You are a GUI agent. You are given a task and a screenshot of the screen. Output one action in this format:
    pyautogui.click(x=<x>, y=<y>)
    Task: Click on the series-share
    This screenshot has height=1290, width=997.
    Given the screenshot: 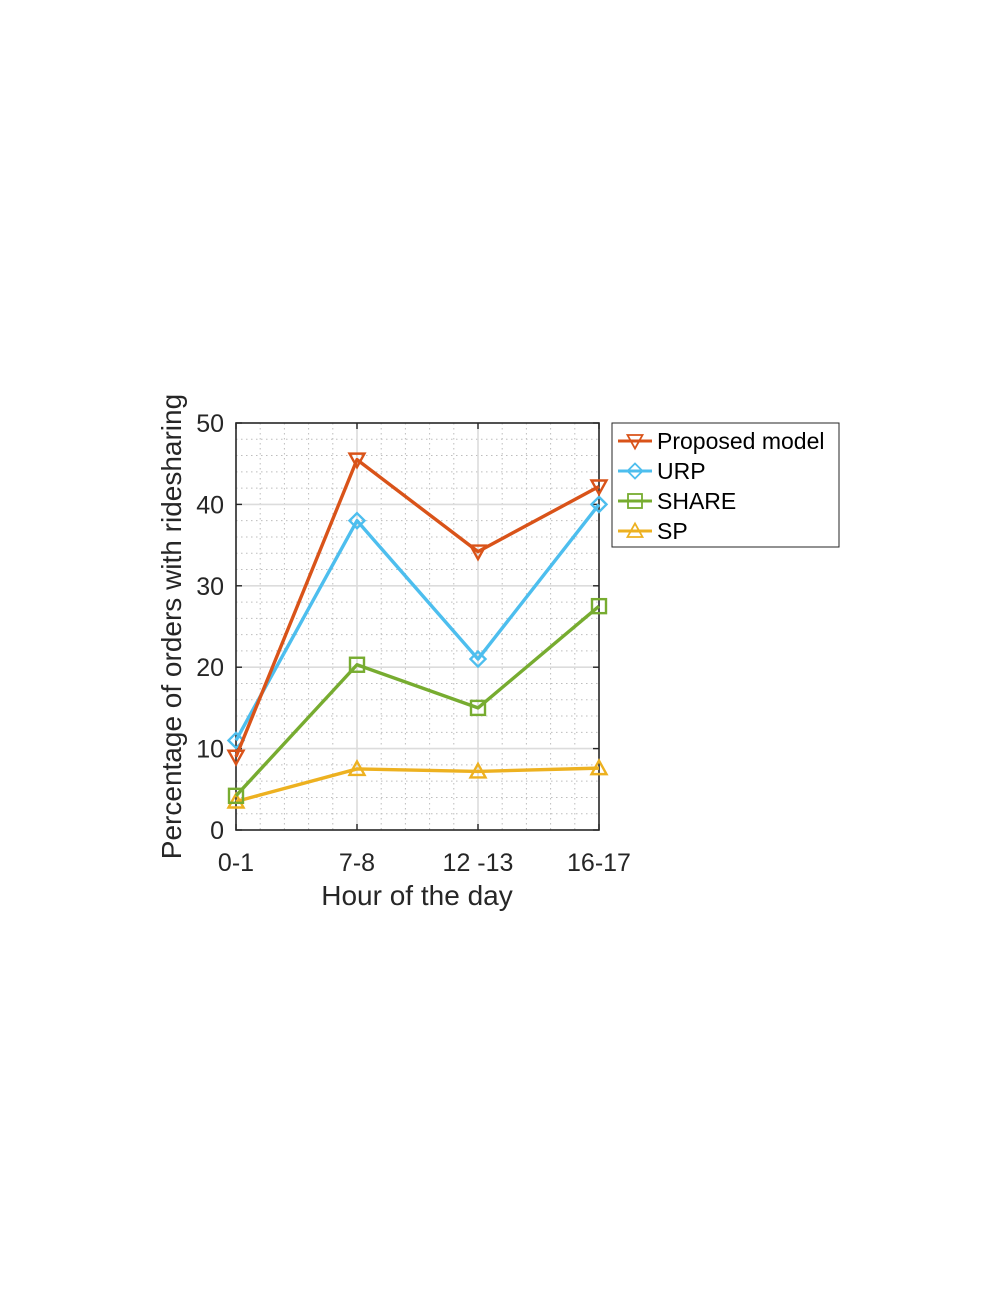 What is the action you would take?
    pyautogui.click(x=417, y=701)
    